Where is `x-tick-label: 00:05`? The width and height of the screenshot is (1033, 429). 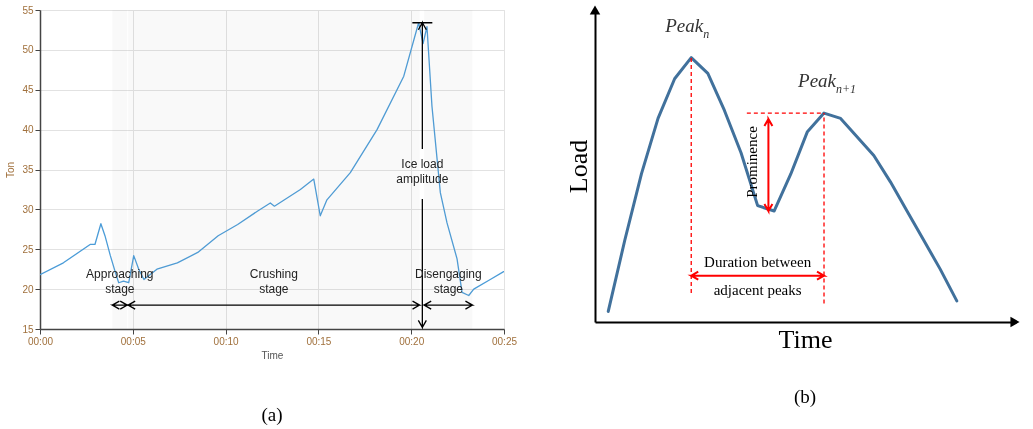 x-tick-label: 00:05 is located at coordinates (133, 341).